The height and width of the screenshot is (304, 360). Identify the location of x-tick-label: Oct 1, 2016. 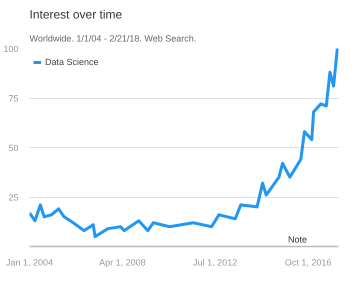
(308, 263).